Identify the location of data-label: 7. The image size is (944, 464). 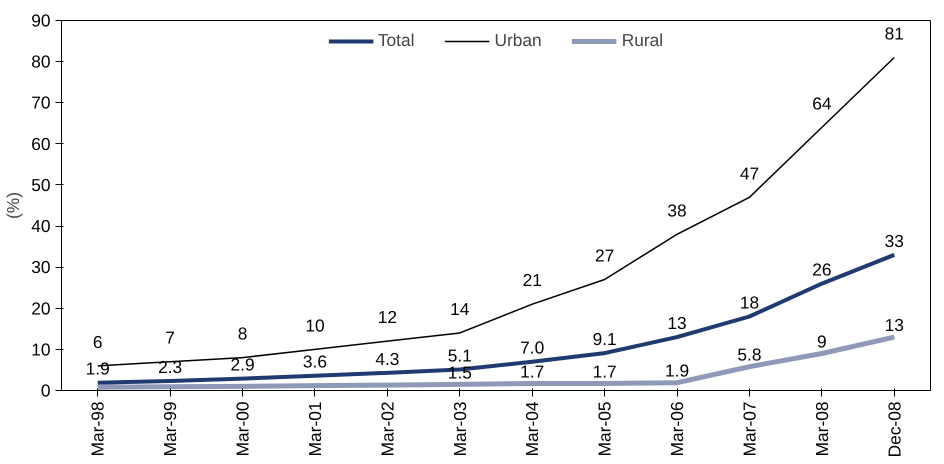
(170, 338).